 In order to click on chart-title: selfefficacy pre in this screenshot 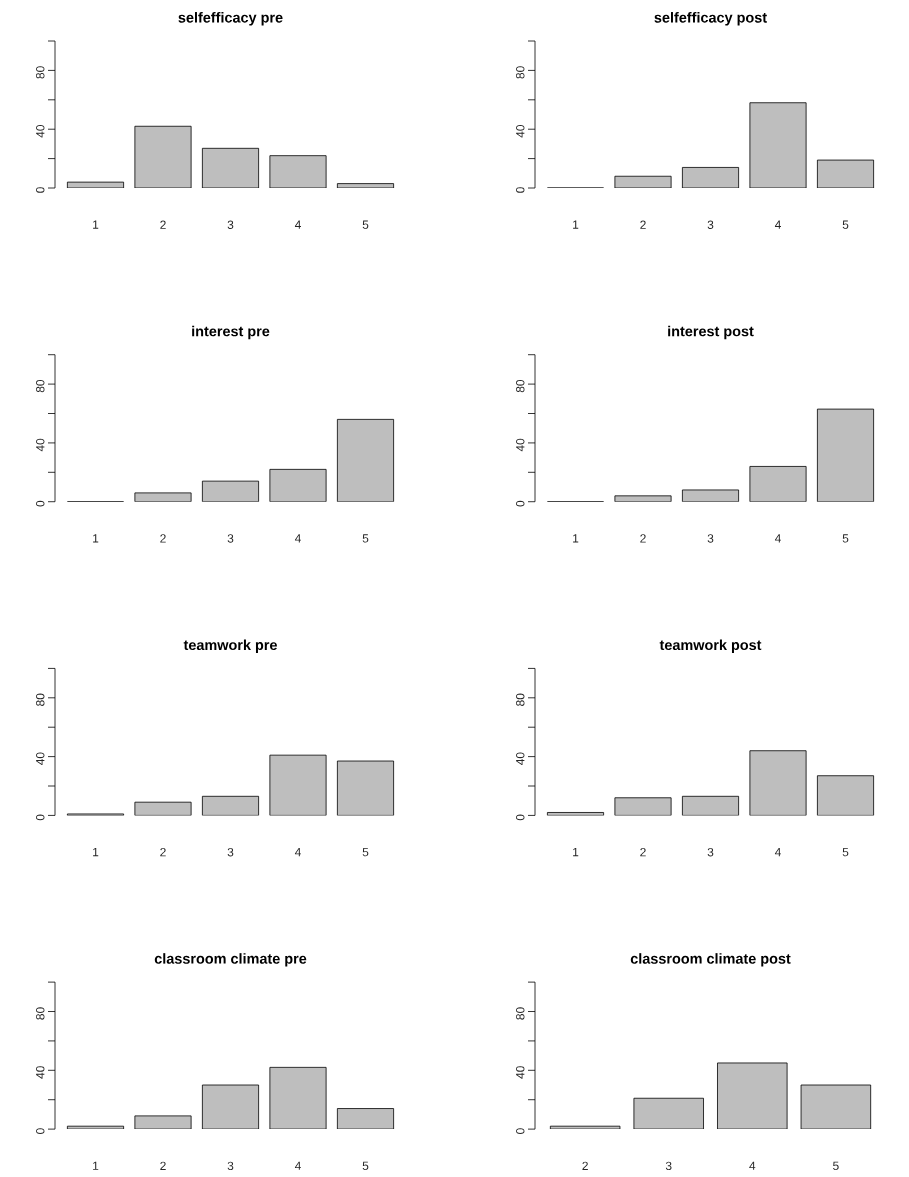, I will do `click(230, 19)`.